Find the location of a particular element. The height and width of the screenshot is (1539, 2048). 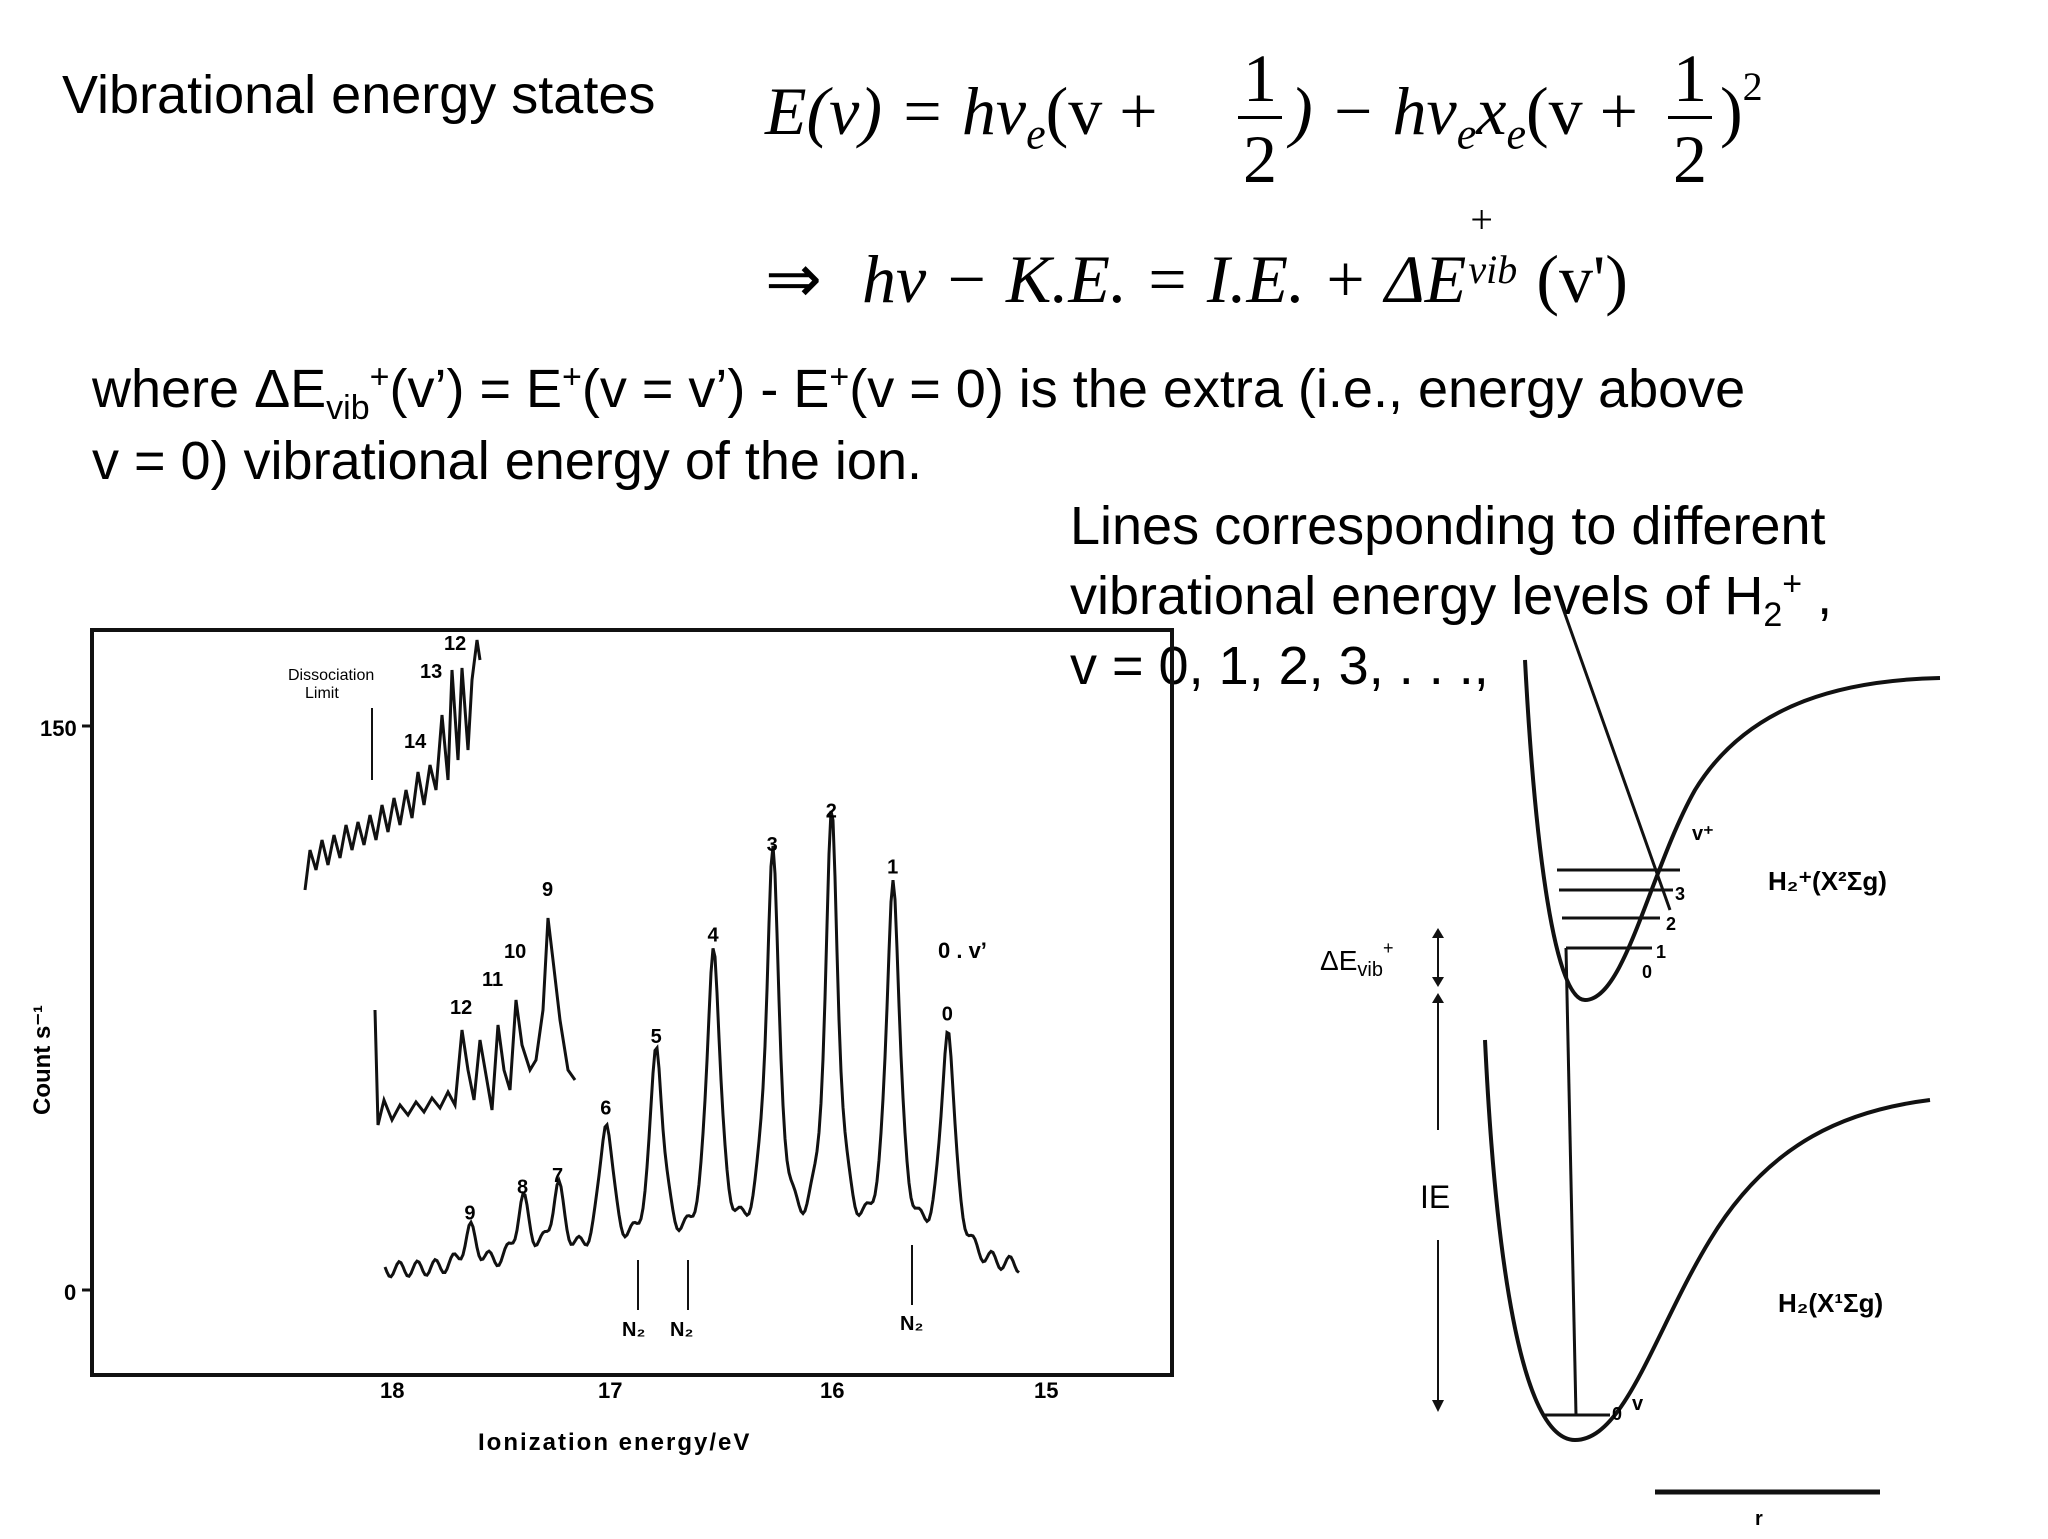

desc-1c: (v’) = E is located at coordinates (476, 389).